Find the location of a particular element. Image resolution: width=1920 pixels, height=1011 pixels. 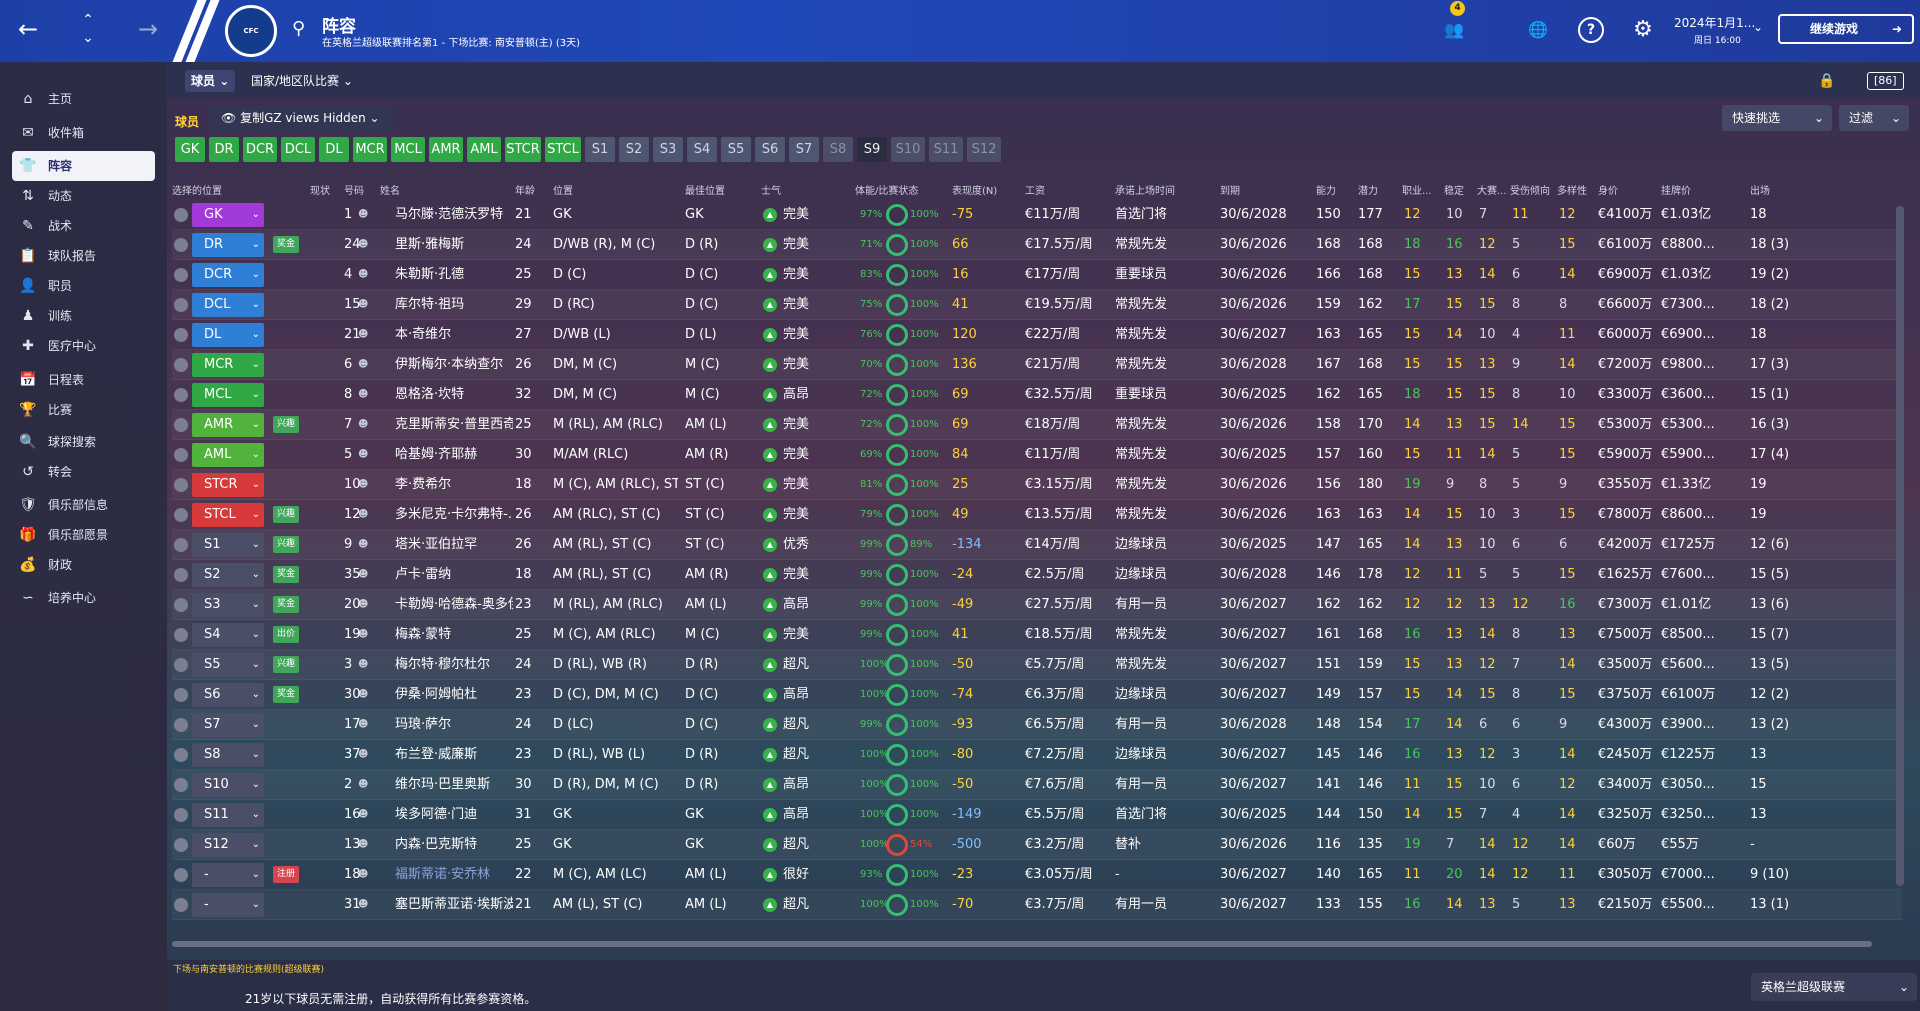

tab-national: 国家/地区队比赛 ⌄ is located at coordinates (302, 81).